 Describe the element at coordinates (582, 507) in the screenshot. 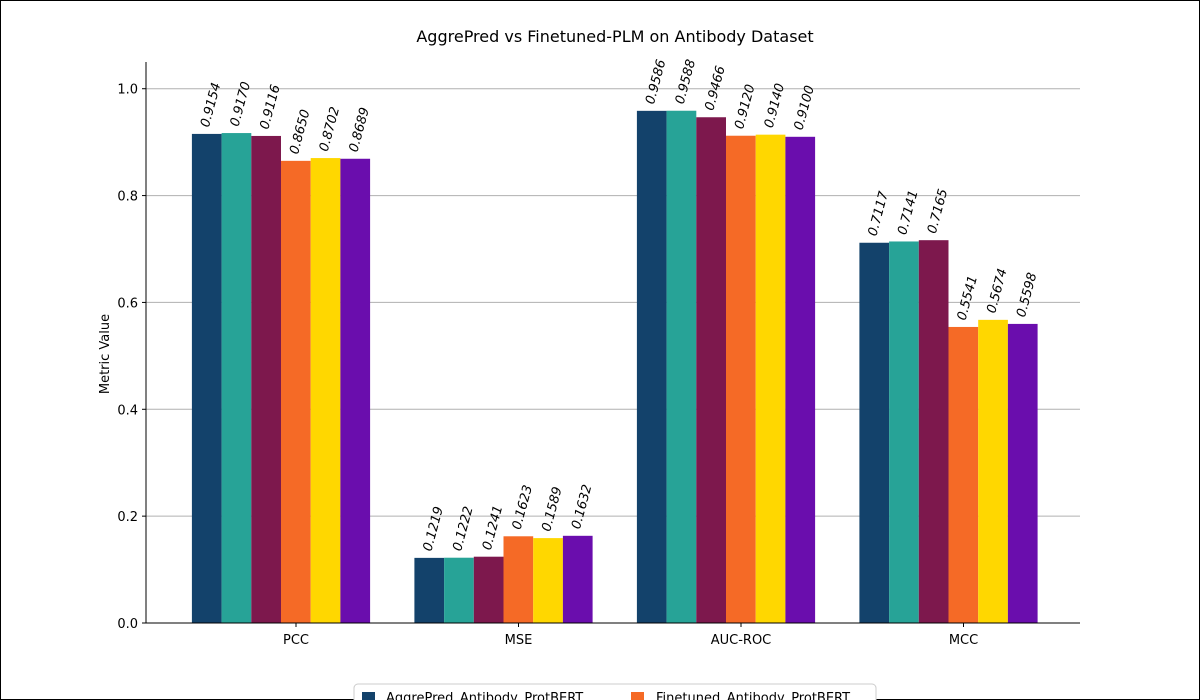

I see `bar-value-label: 0.1632` at that location.